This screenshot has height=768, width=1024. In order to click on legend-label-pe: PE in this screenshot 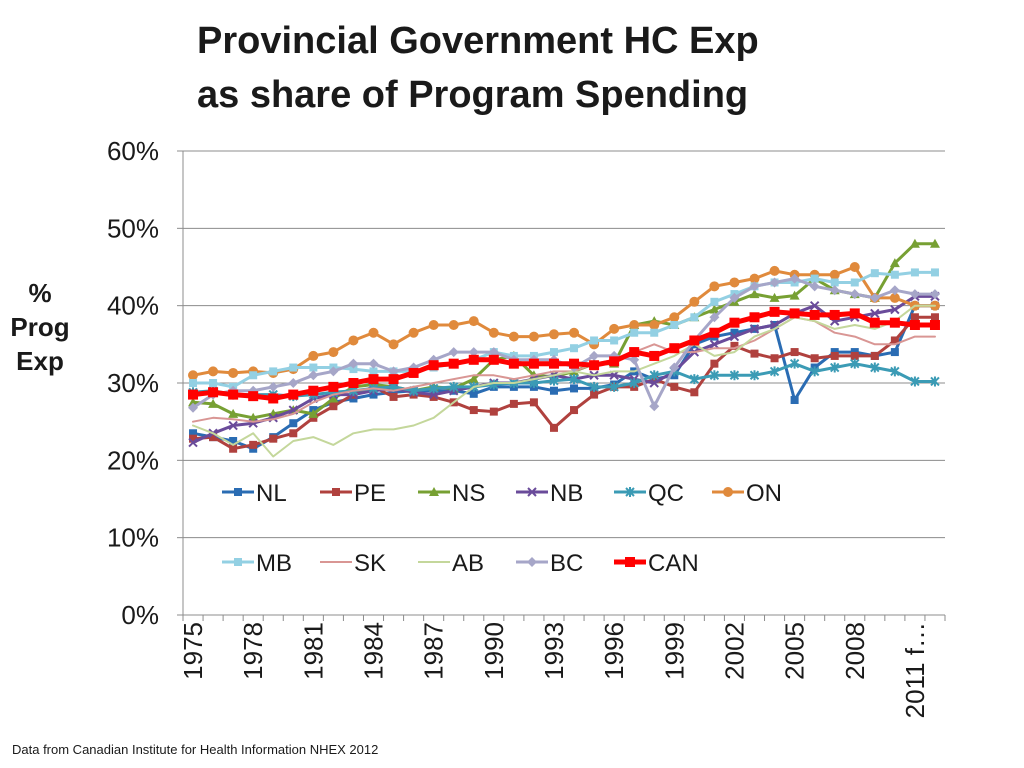, I will do `click(370, 493)`.